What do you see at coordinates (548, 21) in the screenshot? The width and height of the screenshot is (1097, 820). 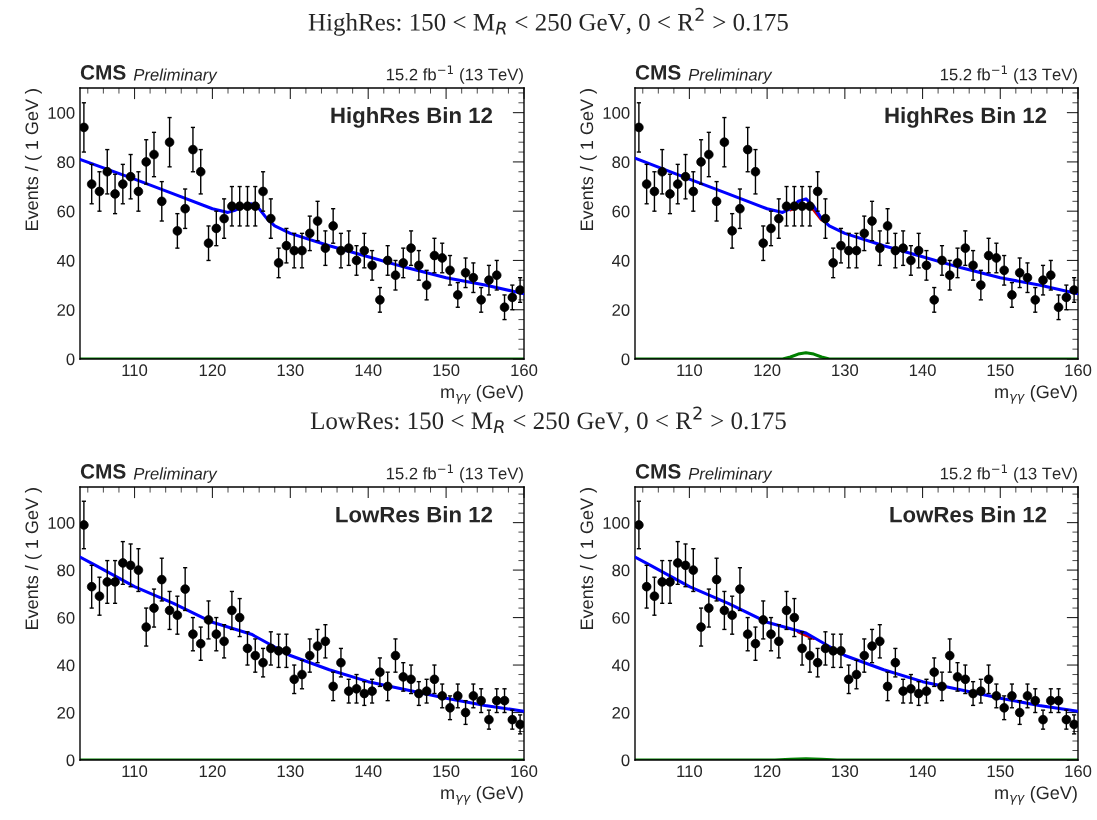 I see `chart-title: HighRes: 150 < M$_{R}$ < 250 GeV, 0 < R$^{2}$ > 0.175` at bounding box center [548, 21].